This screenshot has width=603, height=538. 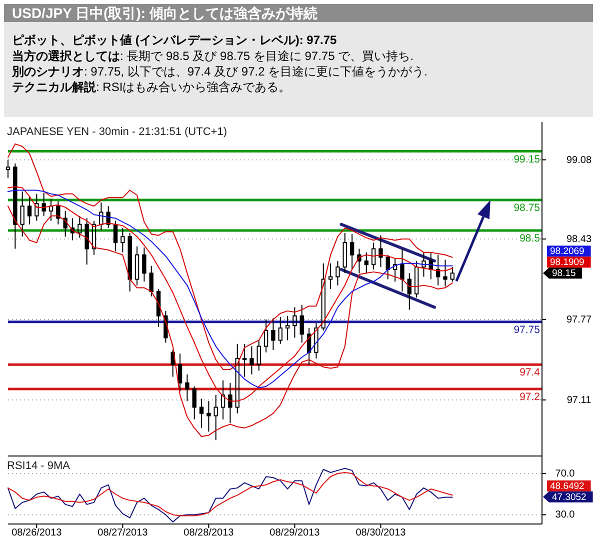 I want to click on y-tick-label: 98.43, so click(x=579, y=239).